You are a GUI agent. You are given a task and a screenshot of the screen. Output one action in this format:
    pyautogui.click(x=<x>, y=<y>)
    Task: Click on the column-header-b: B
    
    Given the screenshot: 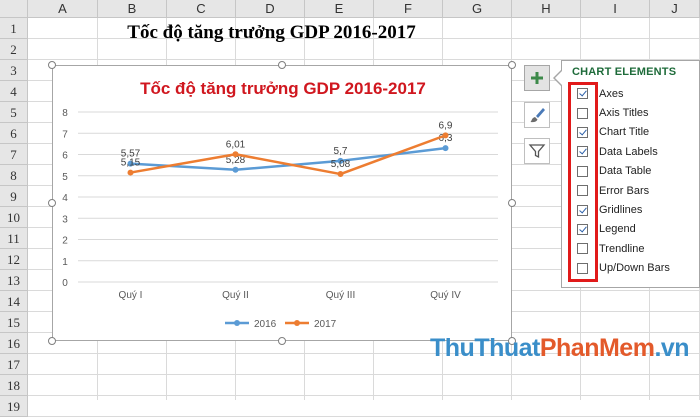 What is the action you would take?
    pyautogui.click(x=132, y=9)
    